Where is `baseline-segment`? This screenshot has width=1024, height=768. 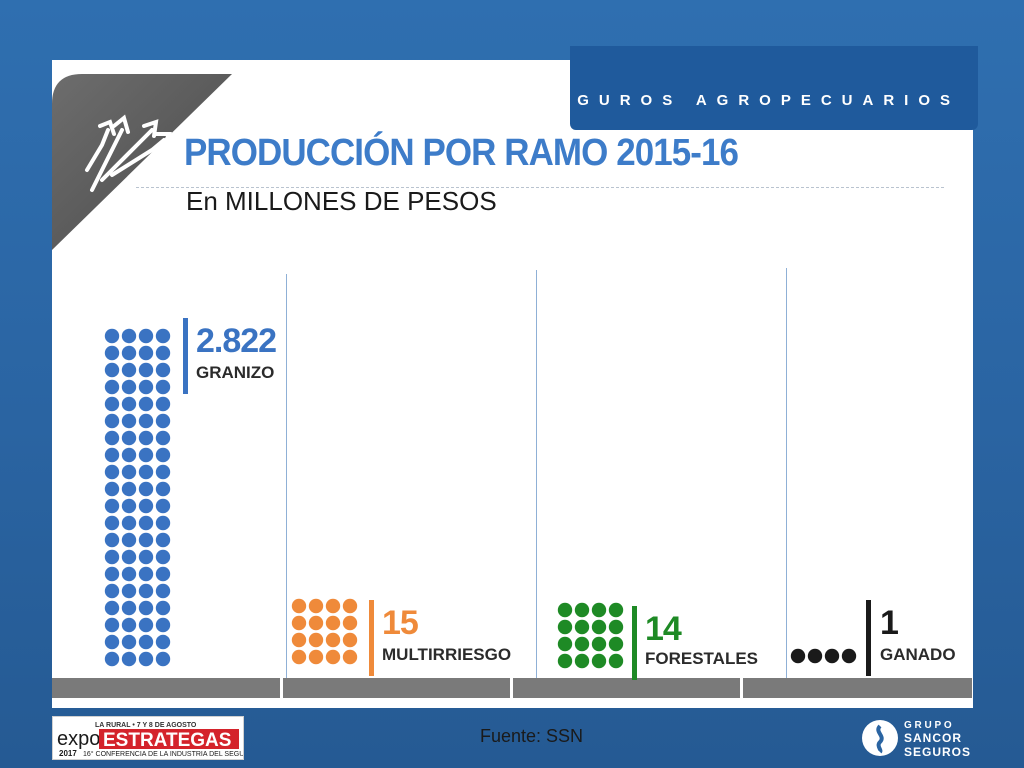 baseline-segment is located at coordinates (396, 688).